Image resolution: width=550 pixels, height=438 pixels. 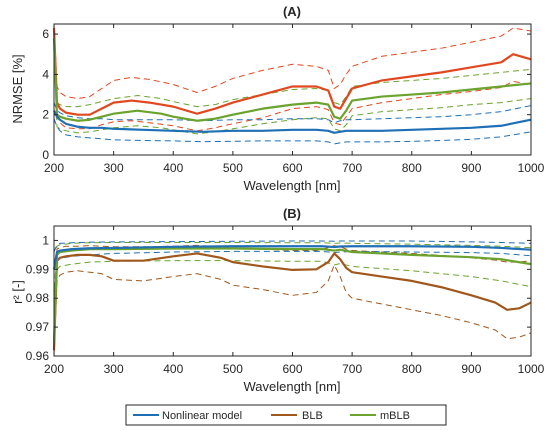 What do you see at coordinates (114, 168) in the screenshot?
I see `panel-a-x-tick-label: 300` at bounding box center [114, 168].